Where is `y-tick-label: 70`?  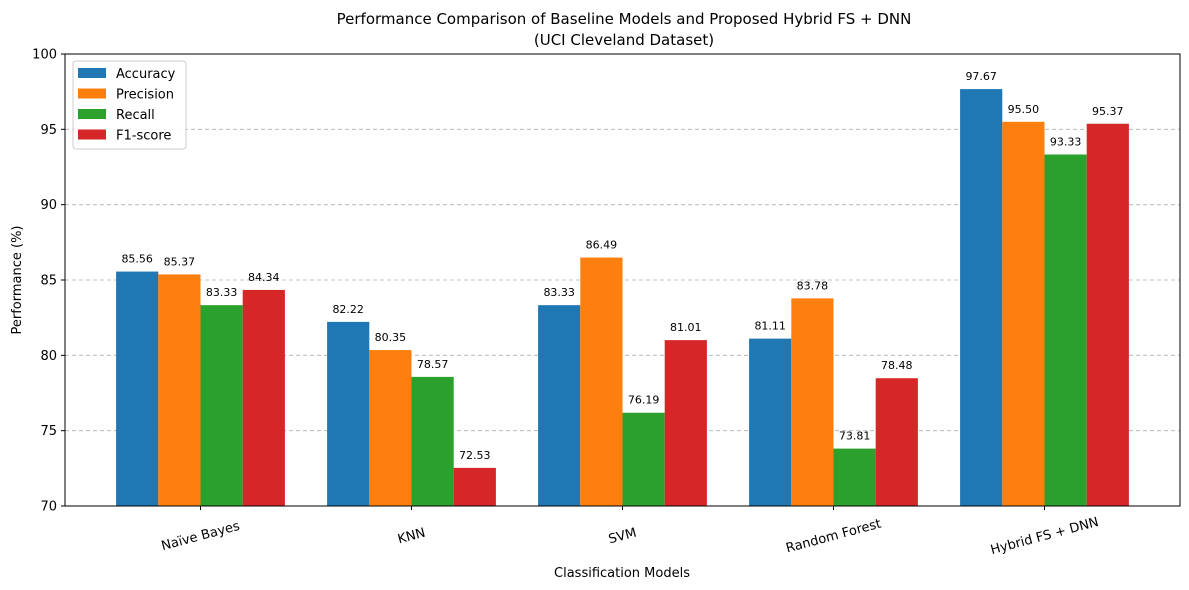
y-tick-label: 70 is located at coordinates (48, 507).